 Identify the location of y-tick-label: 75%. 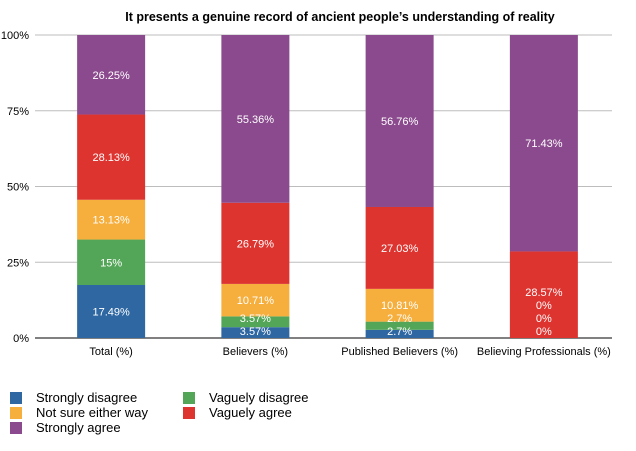
(18, 112).